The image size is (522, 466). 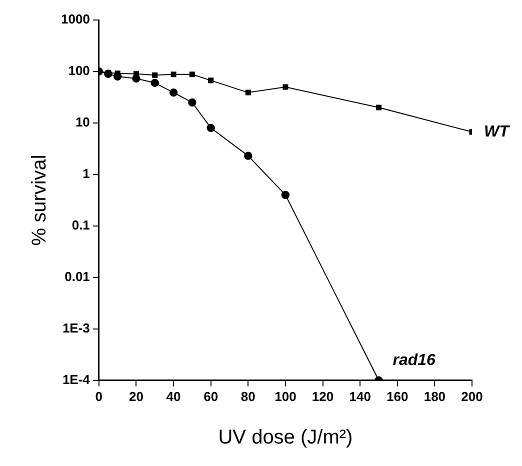 I want to click on y-tick-label: 0.01, so click(x=77, y=276).